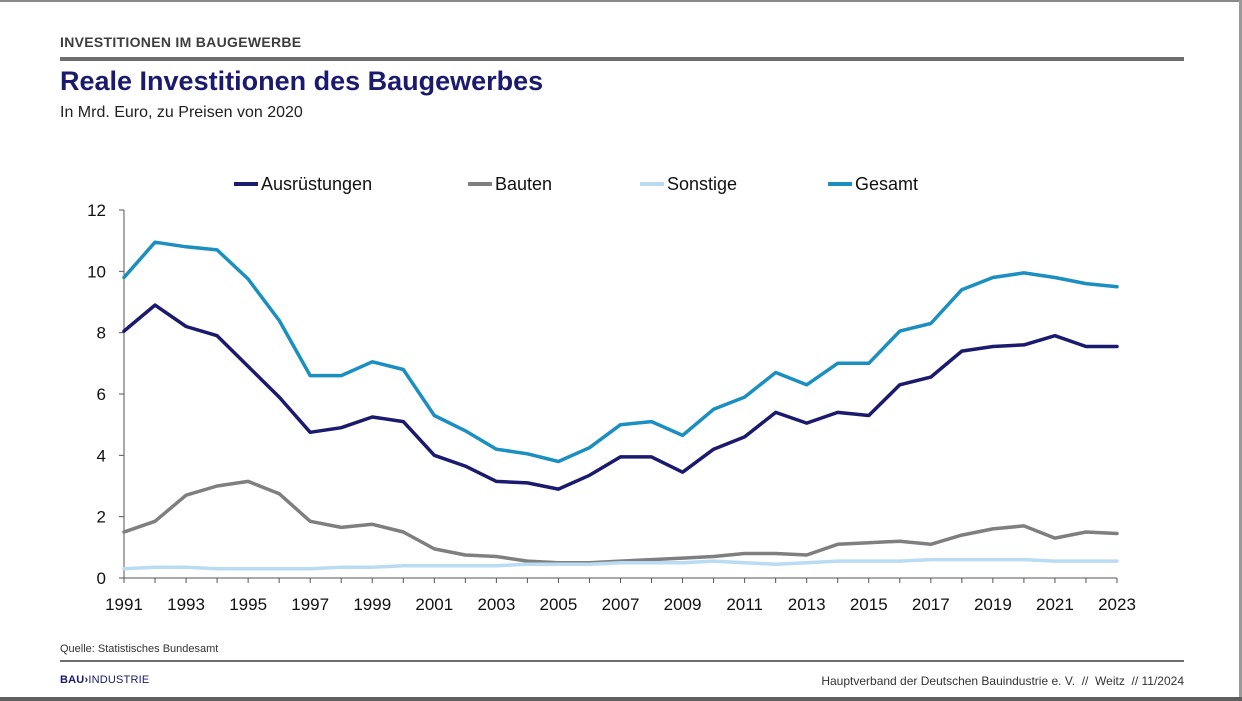 Image resolution: width=1242 pixels, height=701 pixels. I want to click on header-divider, so click(622, 59).